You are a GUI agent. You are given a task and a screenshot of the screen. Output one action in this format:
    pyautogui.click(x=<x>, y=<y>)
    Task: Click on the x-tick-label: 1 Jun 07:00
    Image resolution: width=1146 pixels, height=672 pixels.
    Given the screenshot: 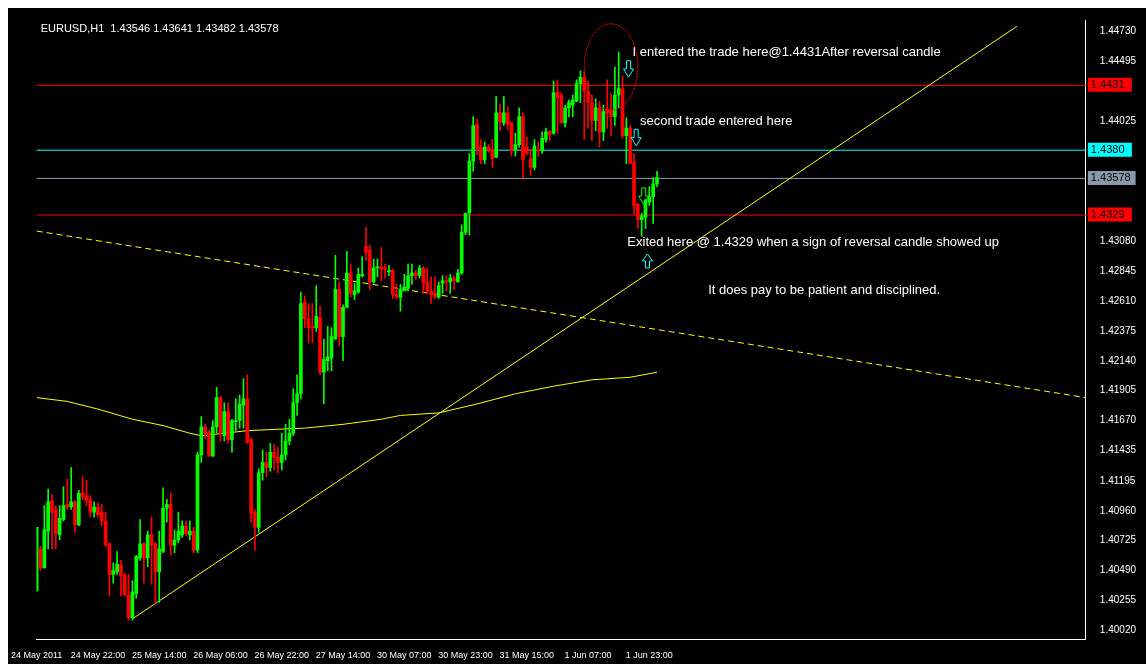 What is the action you would take?
    pyautogui.click(x=588, y=655)
    